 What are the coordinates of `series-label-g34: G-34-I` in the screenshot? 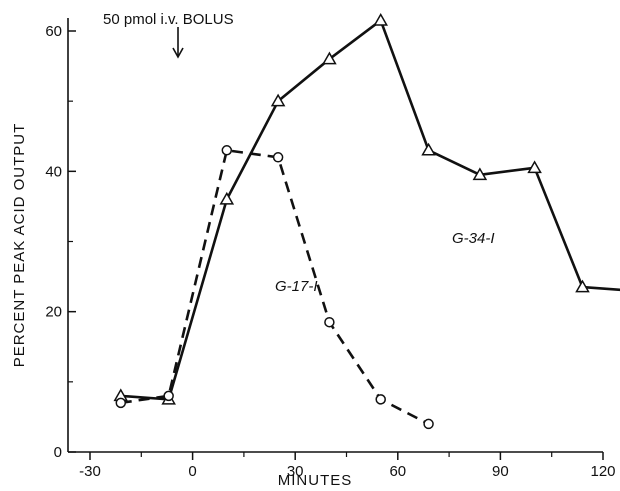 It's located at (473, 238).